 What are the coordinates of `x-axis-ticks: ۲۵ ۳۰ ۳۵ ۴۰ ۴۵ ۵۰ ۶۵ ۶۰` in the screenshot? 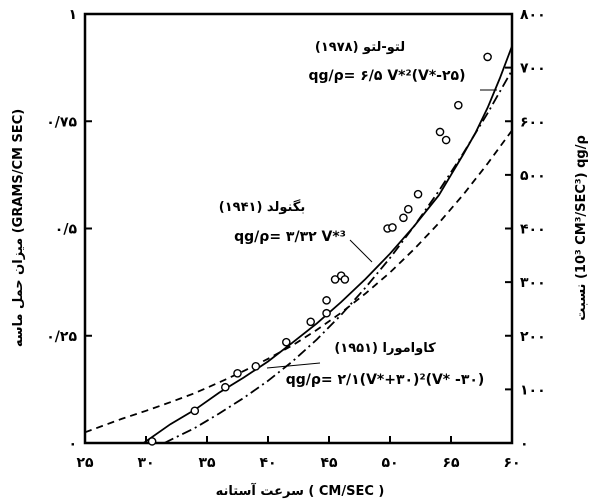 It's located at (298, 453).